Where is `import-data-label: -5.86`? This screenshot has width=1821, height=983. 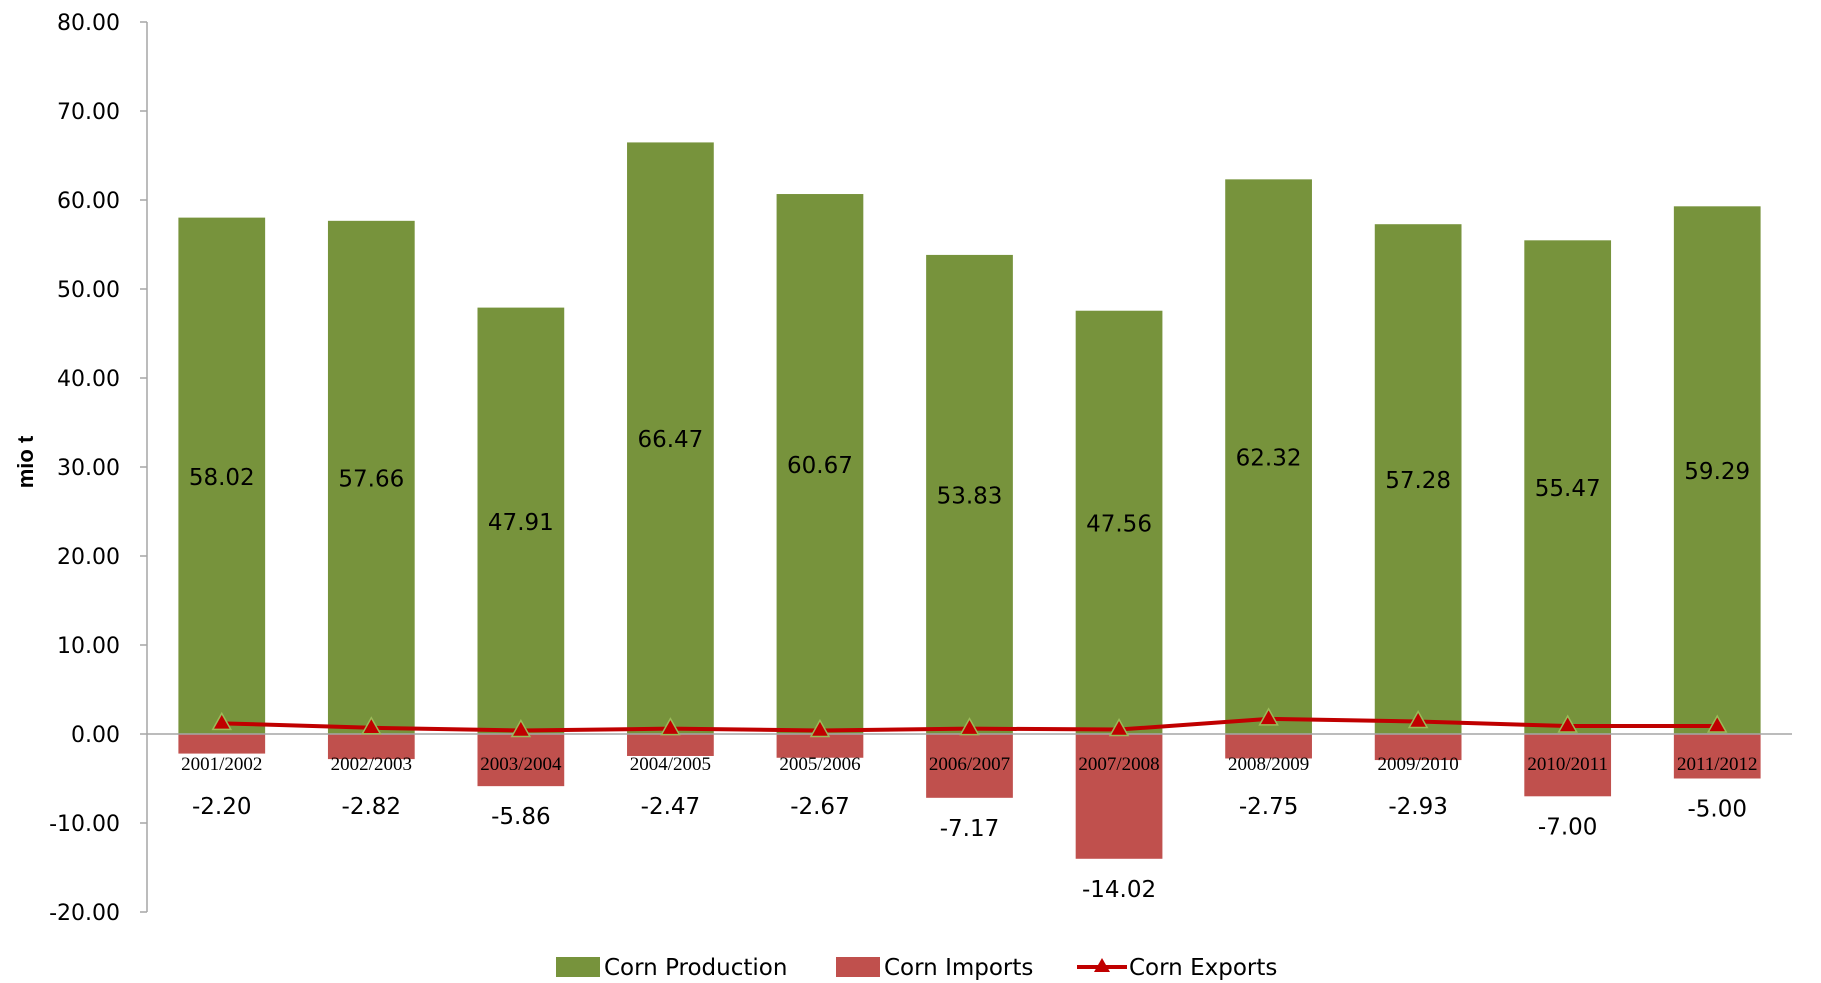 import-data-label: -5.86 is located at coordinates (521, 817).